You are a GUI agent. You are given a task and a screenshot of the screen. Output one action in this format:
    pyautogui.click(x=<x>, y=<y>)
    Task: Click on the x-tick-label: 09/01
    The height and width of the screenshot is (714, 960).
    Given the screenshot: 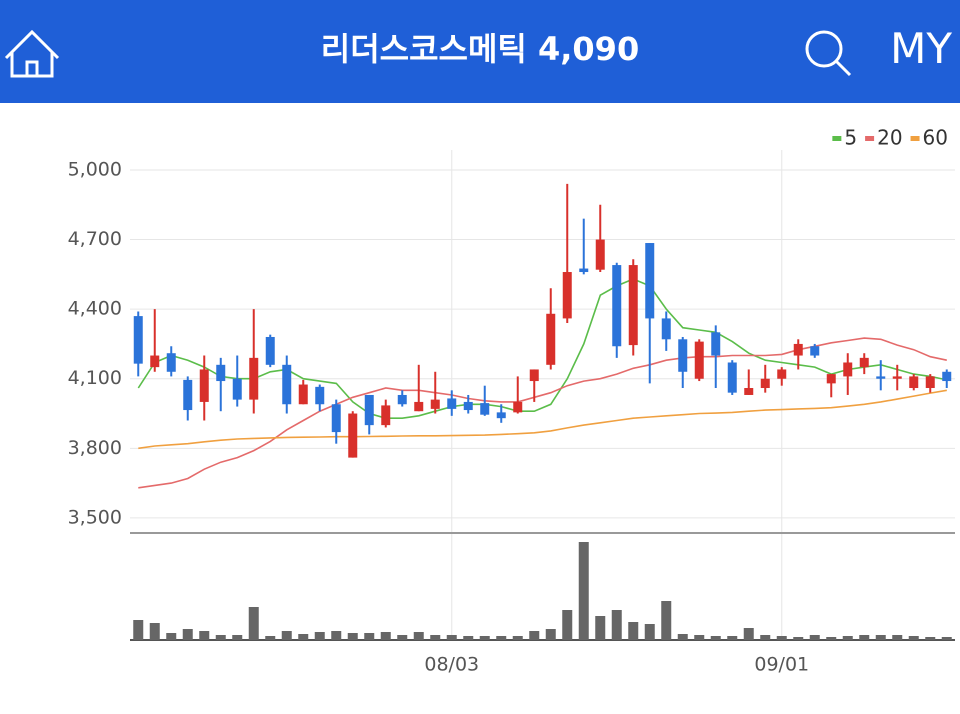 What is the action you would take?
    pyautogui.click(x=781, y=665)
    